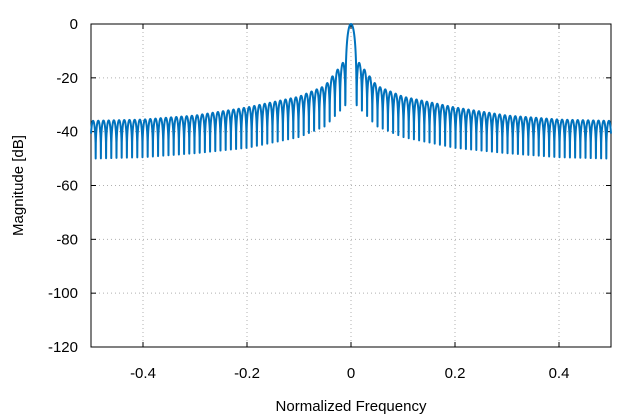 The image size is (640, 420). I want to click on y-tick-label: -120, so click(63, 347).